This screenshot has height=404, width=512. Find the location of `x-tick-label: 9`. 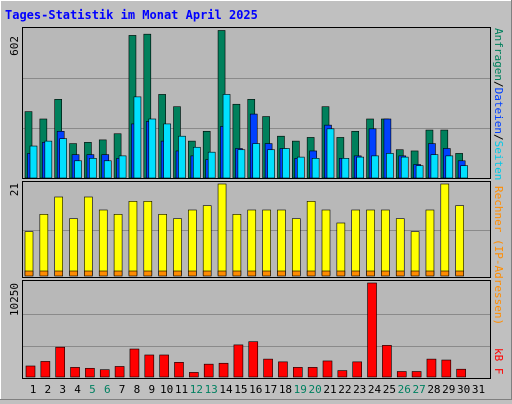

x-tick-label: 9 is located at coordinates (151, 389).